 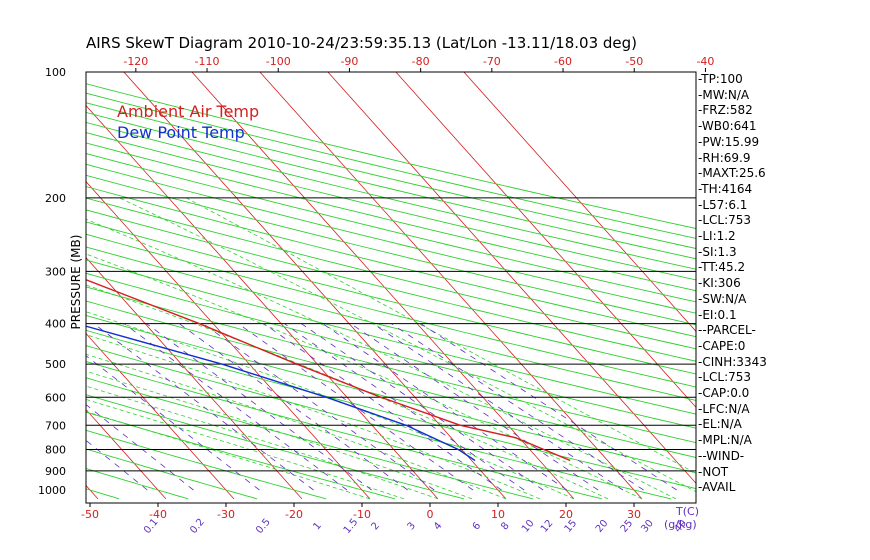 What do you see at coordinates (55, 72) in the screenshot?
I see `pressure-tick-label: 100` at bounding box center [55, 72].